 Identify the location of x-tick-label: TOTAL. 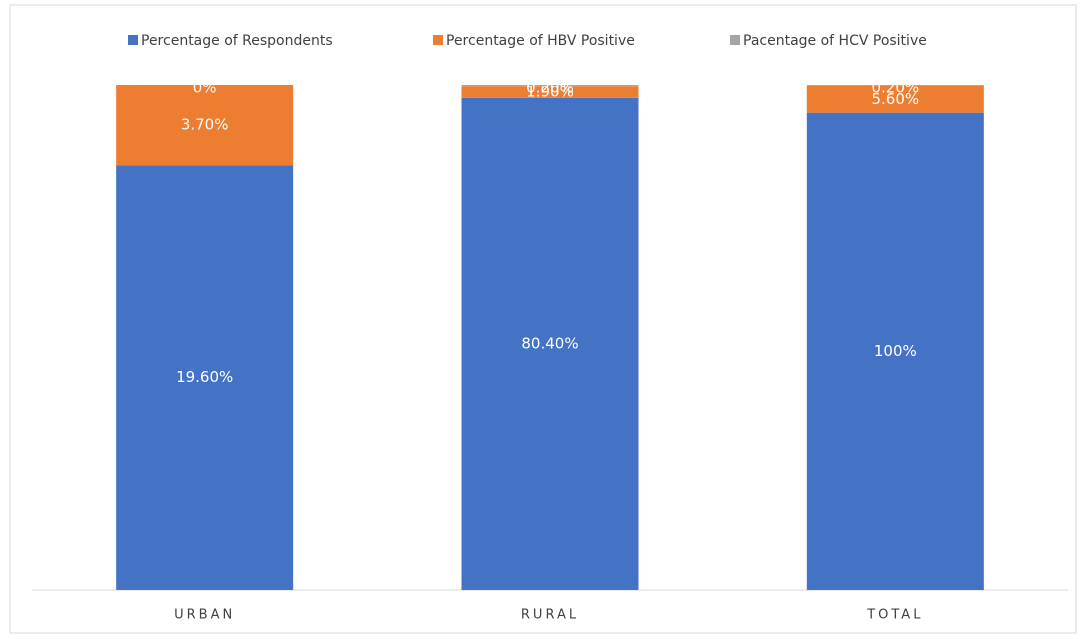
(894, 615).